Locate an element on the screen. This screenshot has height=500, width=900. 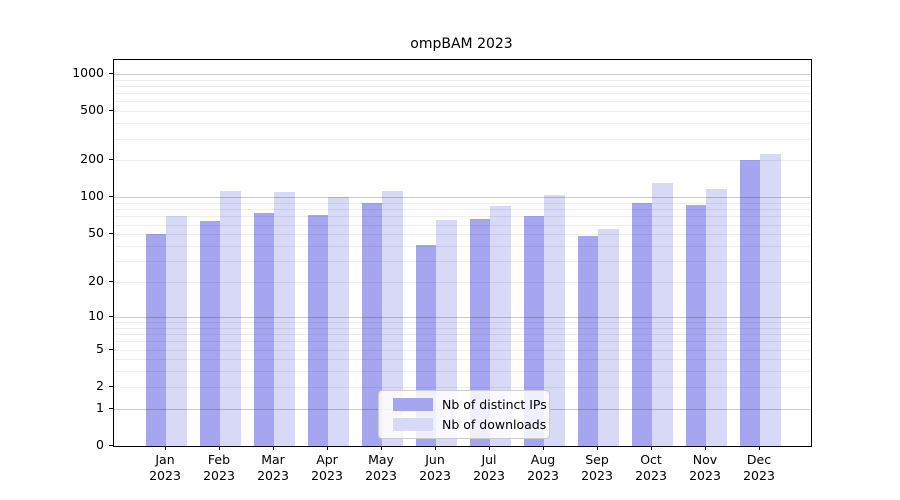
x-axis-tick-label: Mar 2023 is located at coordinates (273, 467).